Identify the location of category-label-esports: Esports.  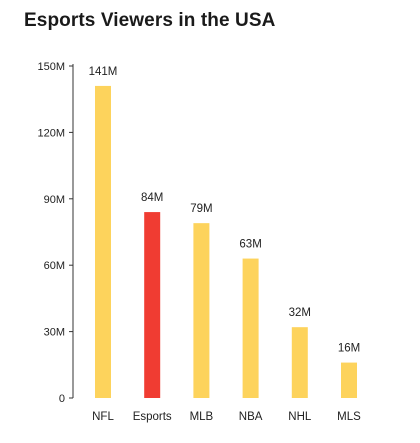
(152, 417).